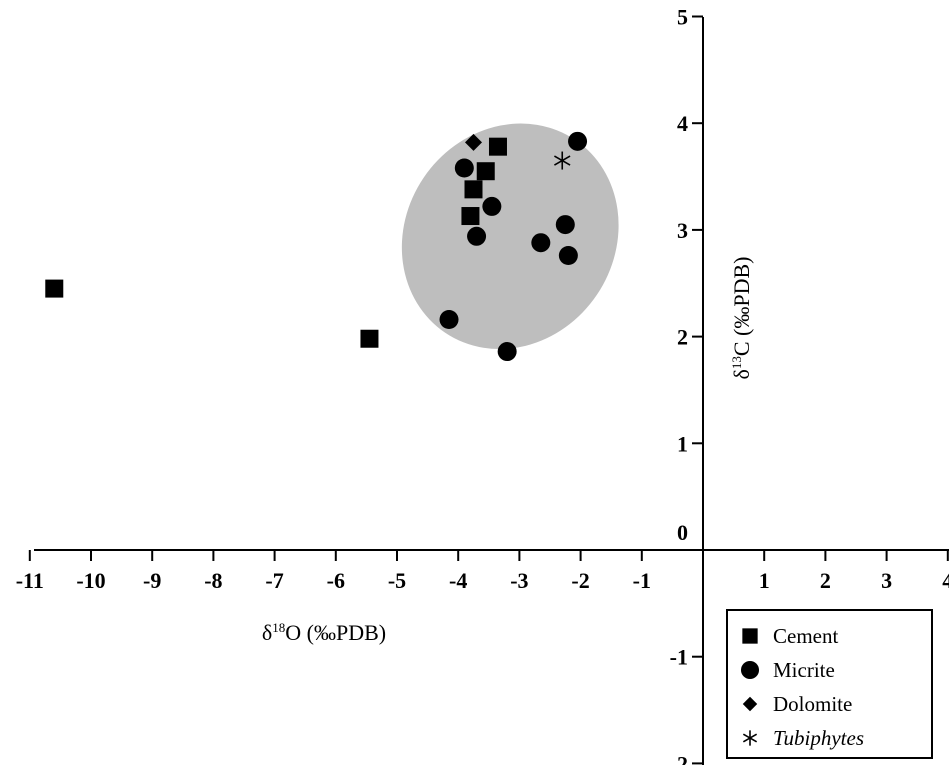  I want to click on legend-cement-marker, so click(750, 636).